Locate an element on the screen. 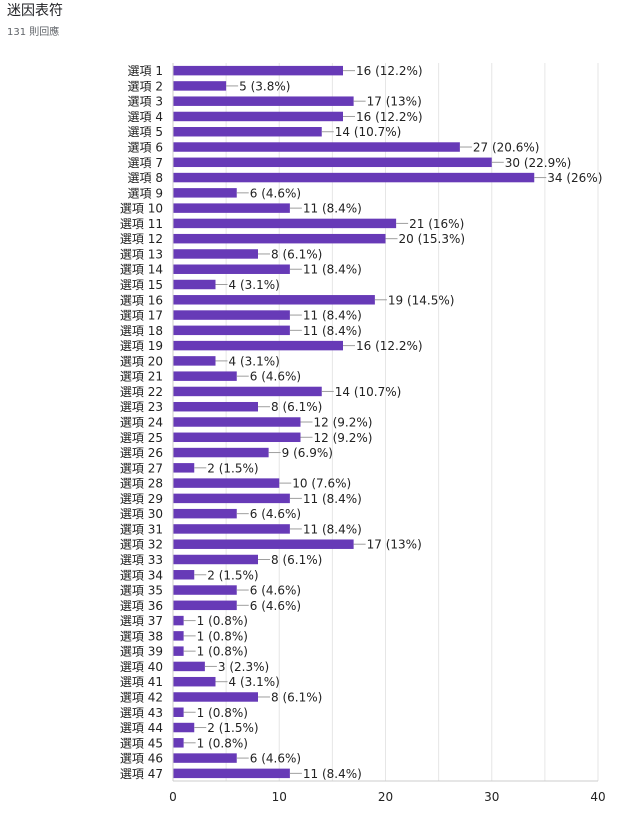 The height and width of the screenshot is (815, 638). category-label: 選項 14 is located at coordinates (141, 270).